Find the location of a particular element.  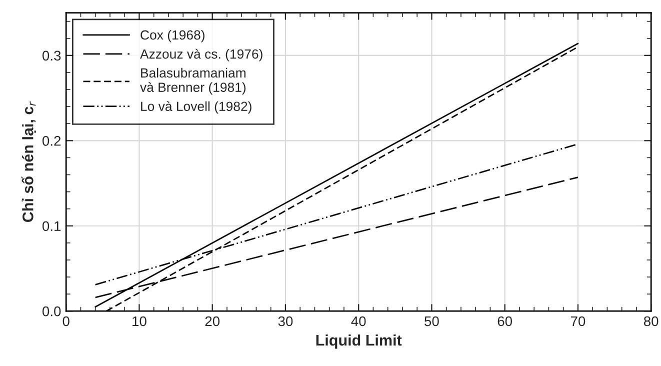

x-tick-label: 40 is located at coordinates (358, 321).